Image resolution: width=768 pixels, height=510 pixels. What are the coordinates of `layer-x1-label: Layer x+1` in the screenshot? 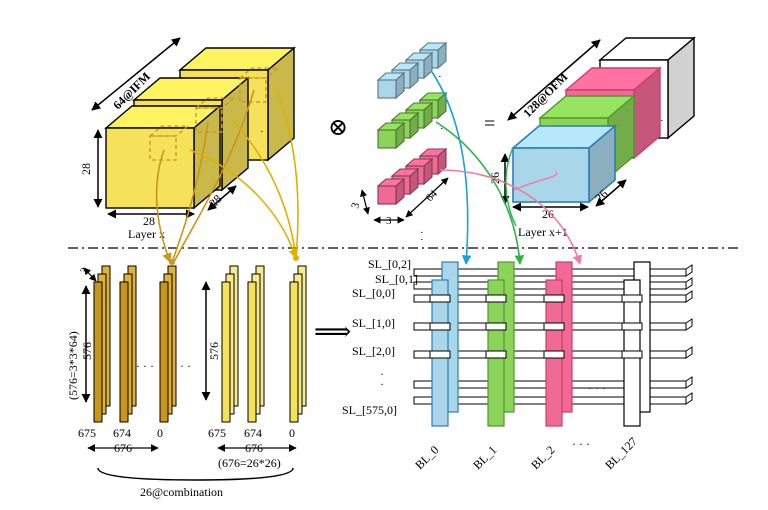 It's located at (543, 232).